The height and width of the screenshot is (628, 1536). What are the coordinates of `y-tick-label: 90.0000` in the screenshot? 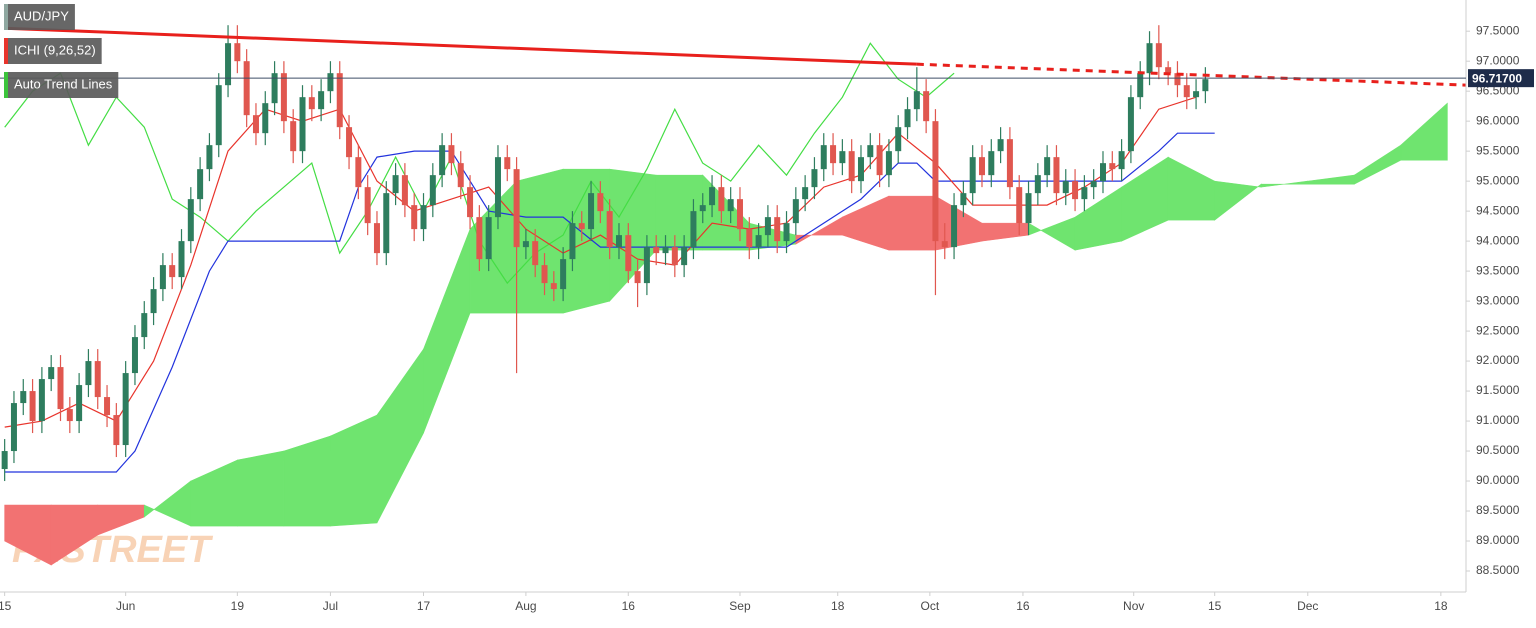 It's located at (1498, 480).